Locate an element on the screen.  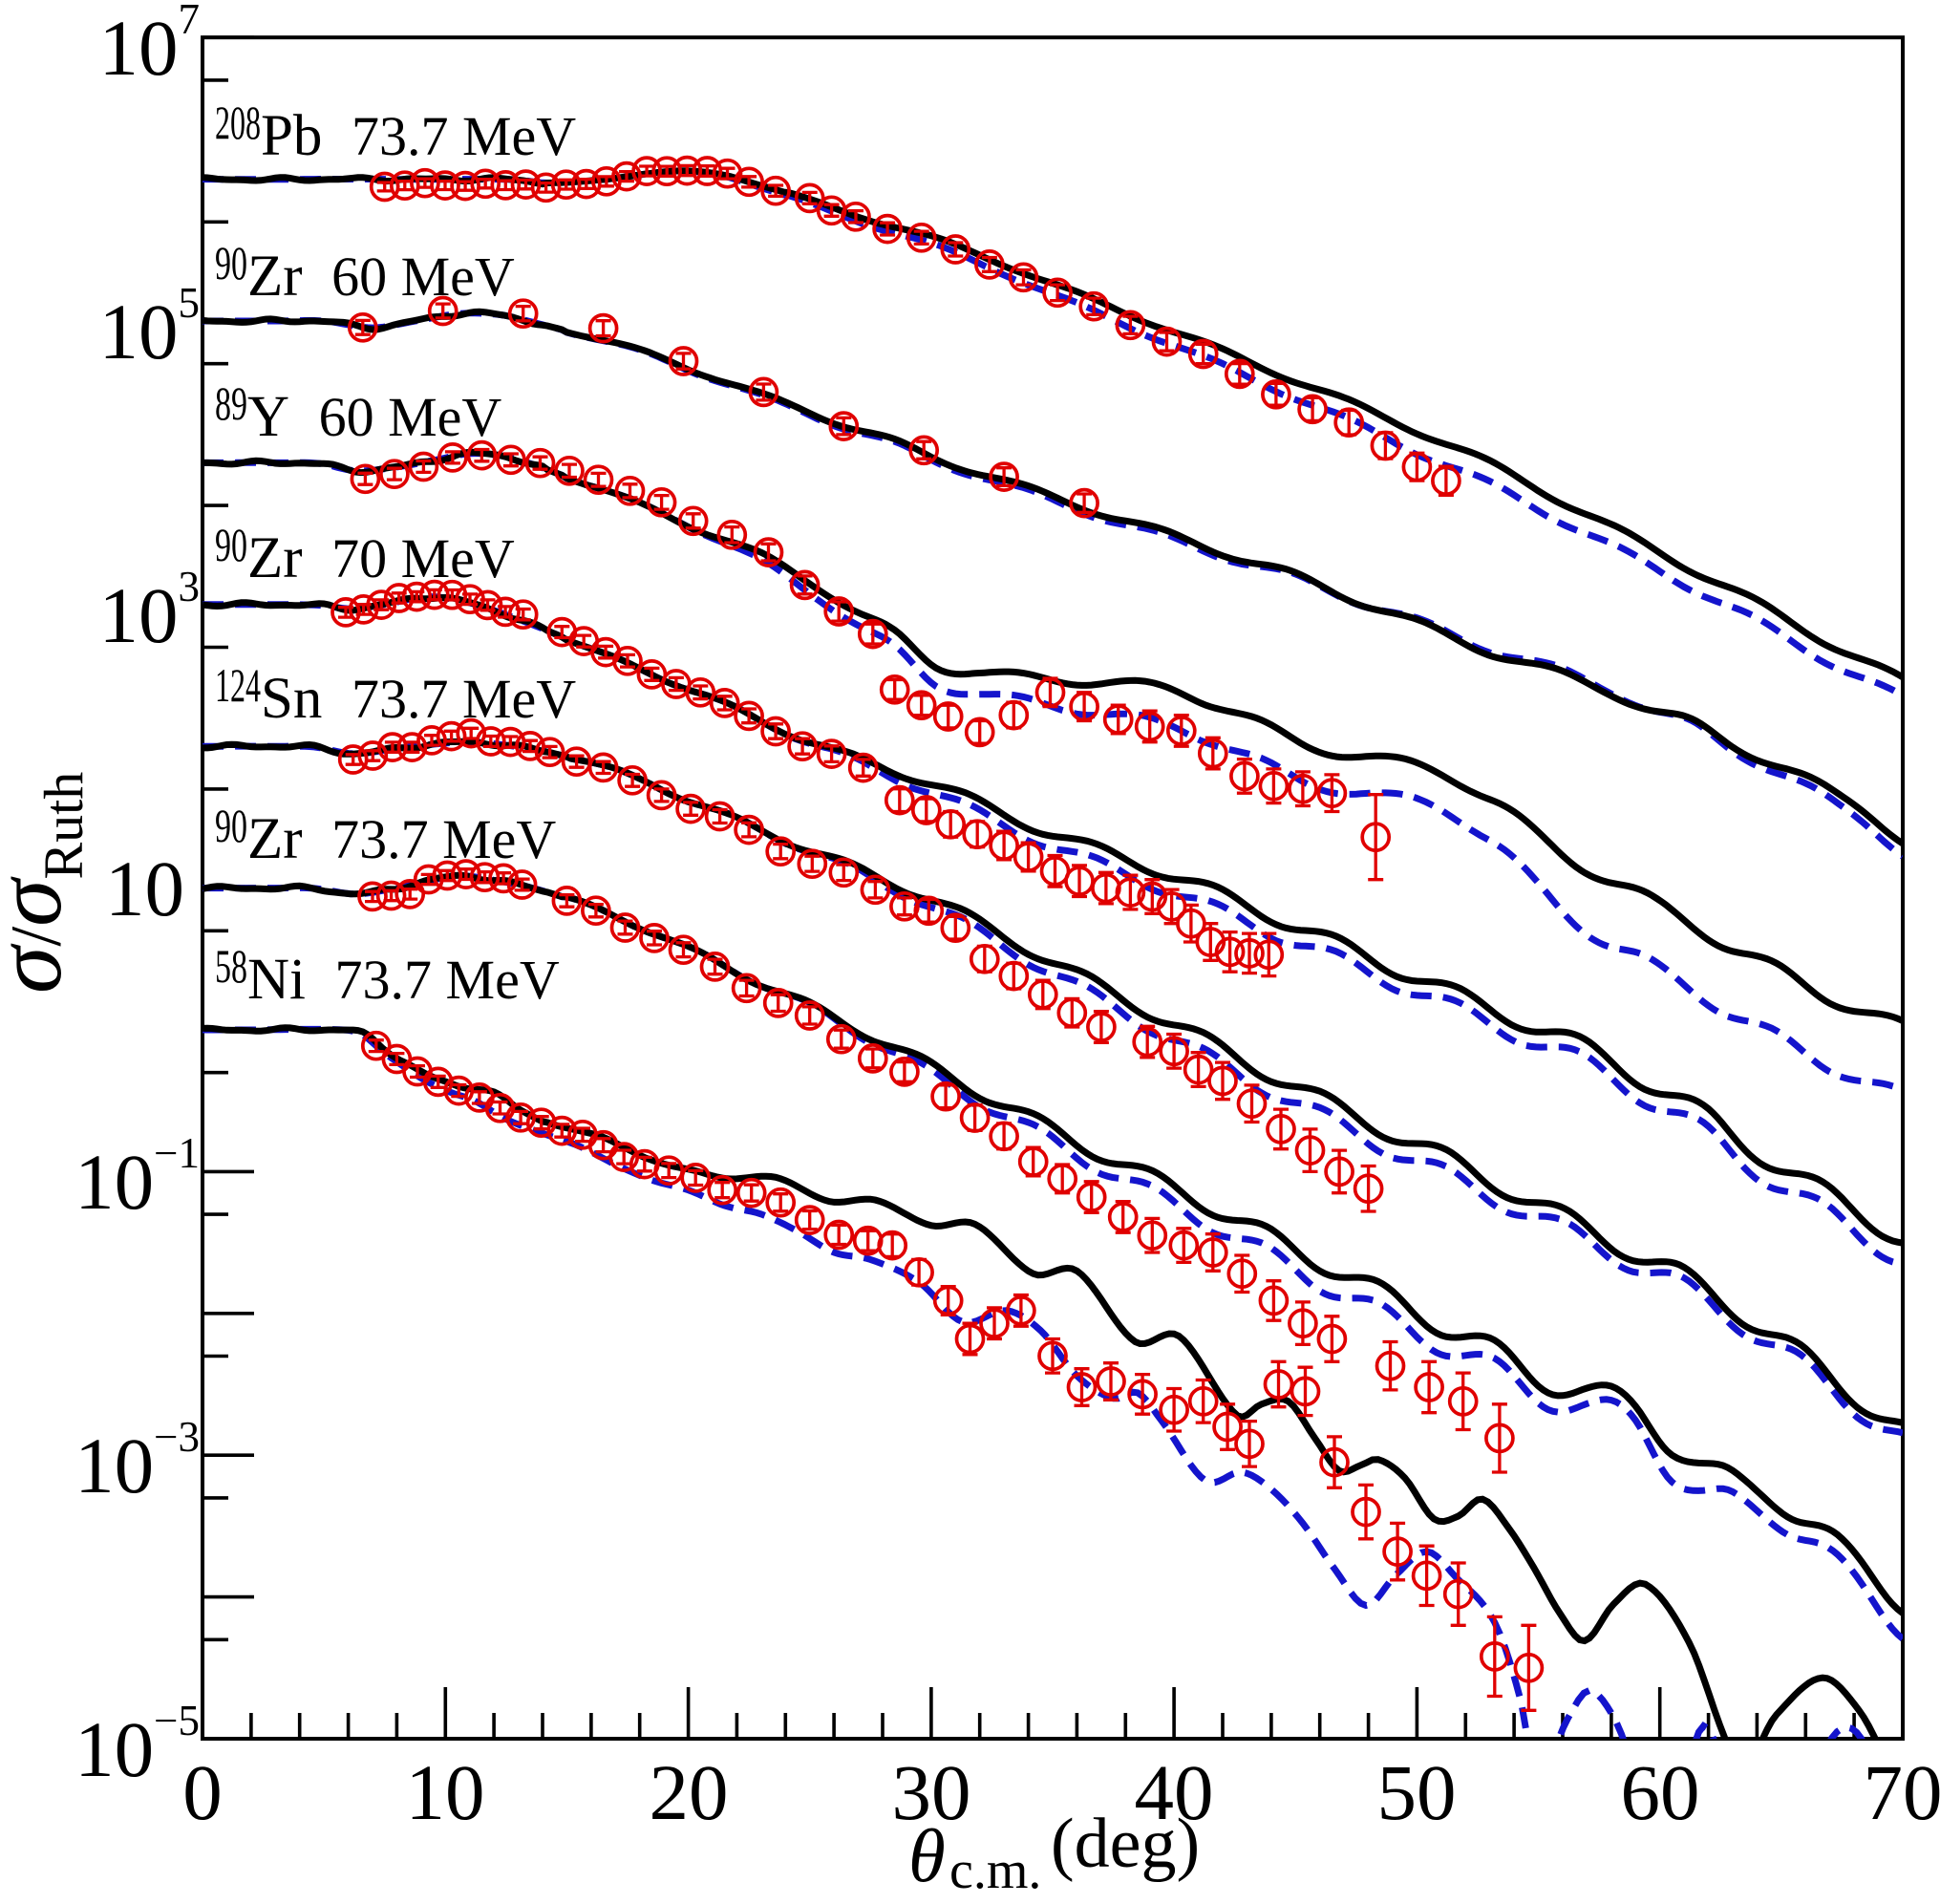
svg-text: 20 is located at coordinates (689, 1792).